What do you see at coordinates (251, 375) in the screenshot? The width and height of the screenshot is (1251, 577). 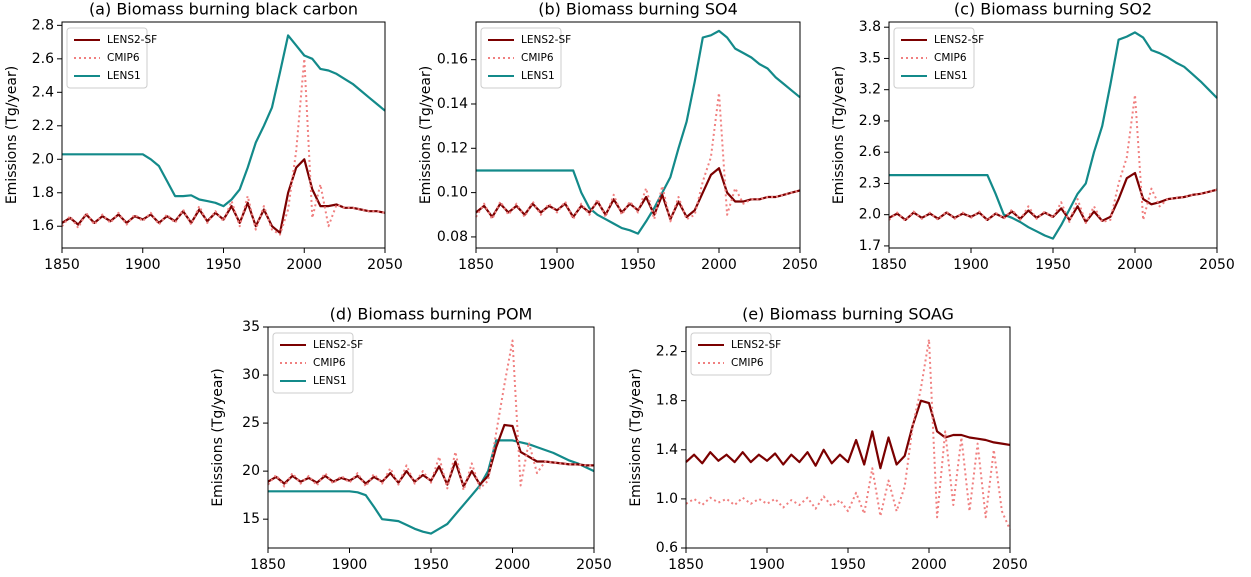 I see `y-tick-label: 30` at bounding box center [251, 375].